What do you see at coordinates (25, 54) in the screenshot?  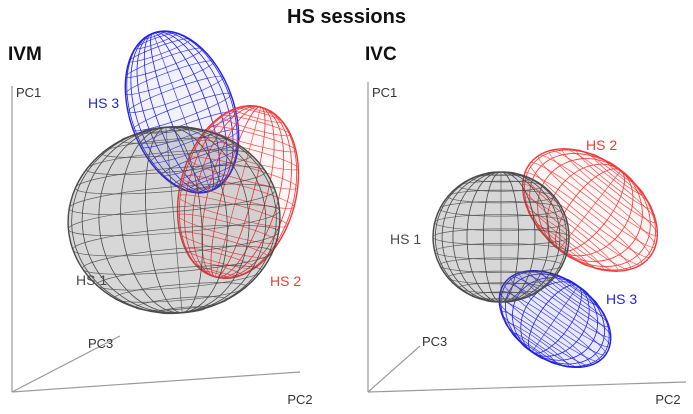 I see `panel-label-ivm: IVM` at bounding box center [25, 54].